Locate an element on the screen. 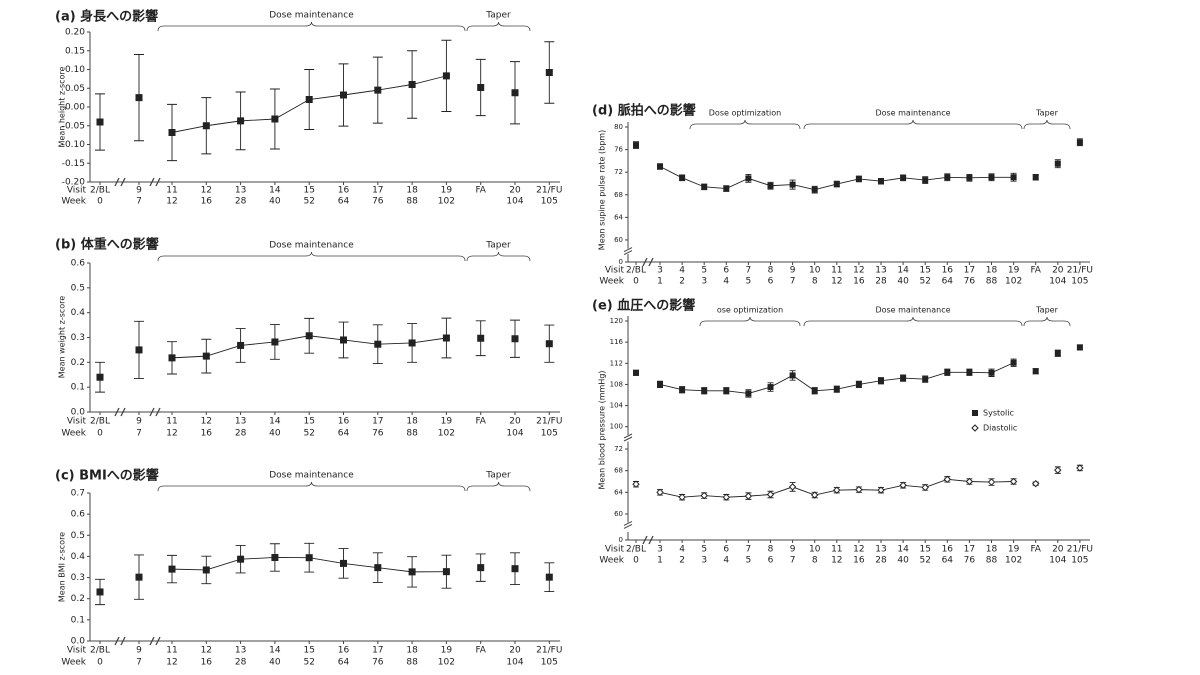 This screenshot has width=1200, height=675. week-label: 105 is located at coordinates (549, 202).